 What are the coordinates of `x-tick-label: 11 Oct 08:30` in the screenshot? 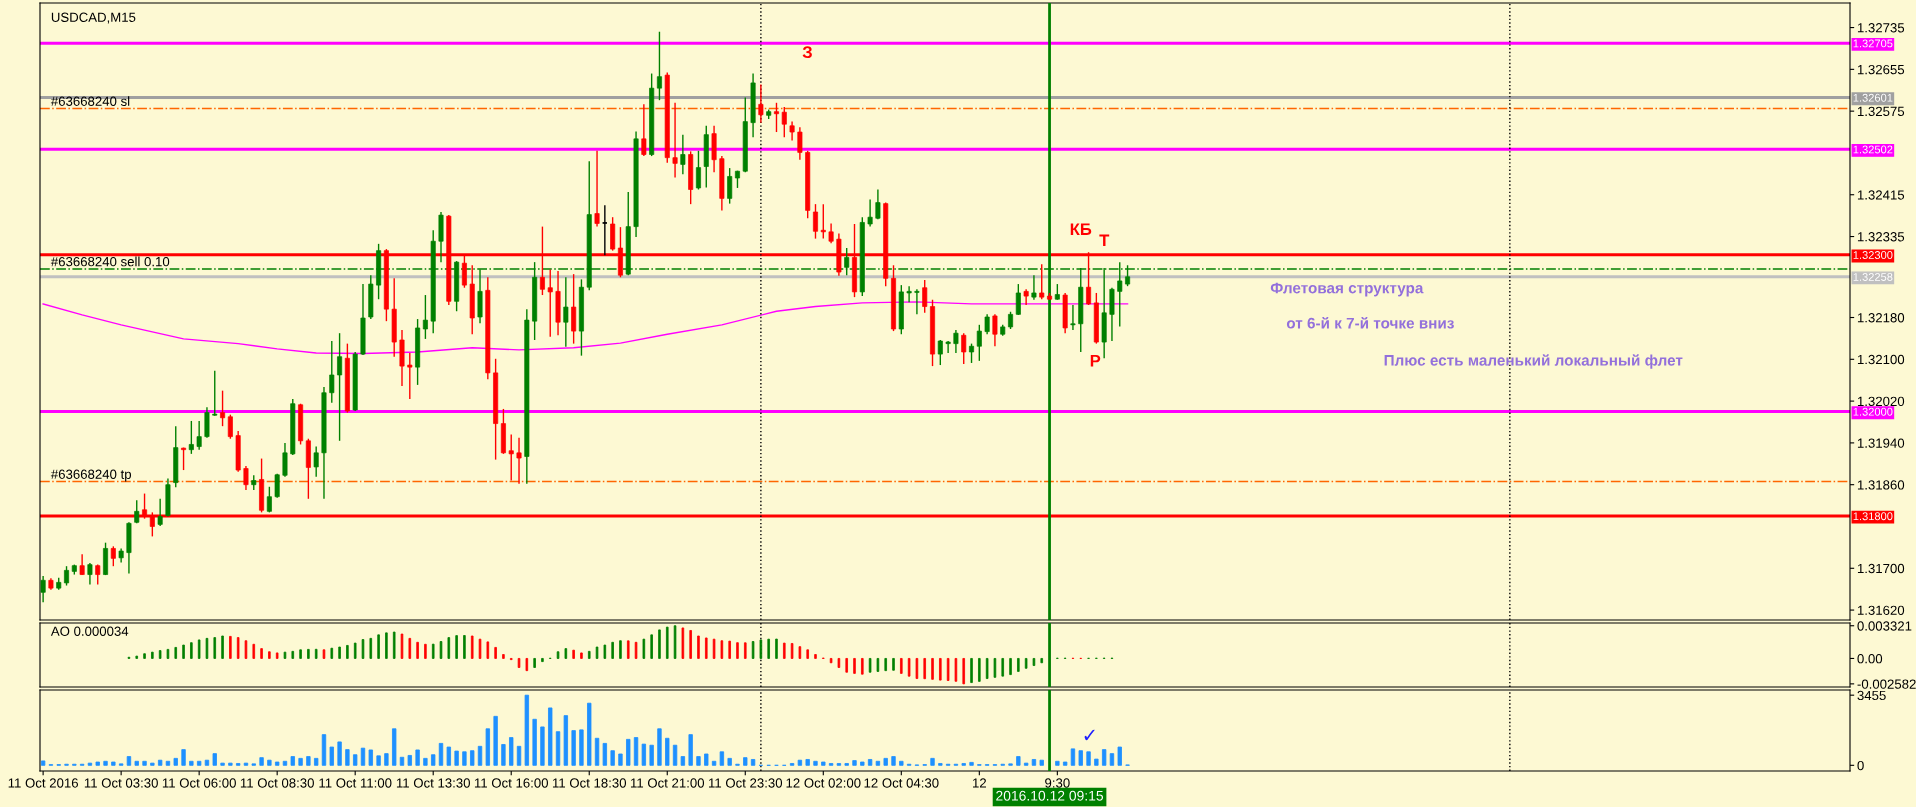 It's located at (277, 783).